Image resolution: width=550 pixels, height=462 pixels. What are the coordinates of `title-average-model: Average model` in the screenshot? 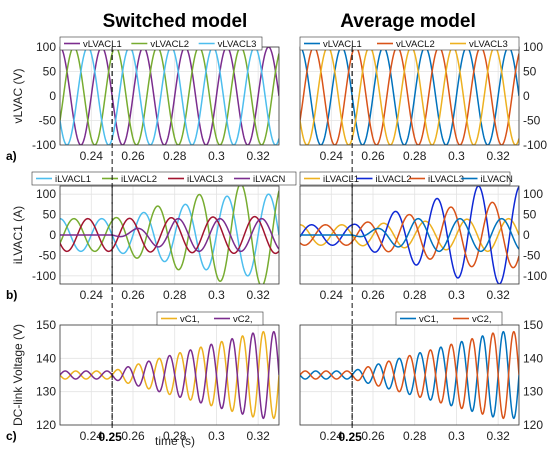 It's located at (408, 21).